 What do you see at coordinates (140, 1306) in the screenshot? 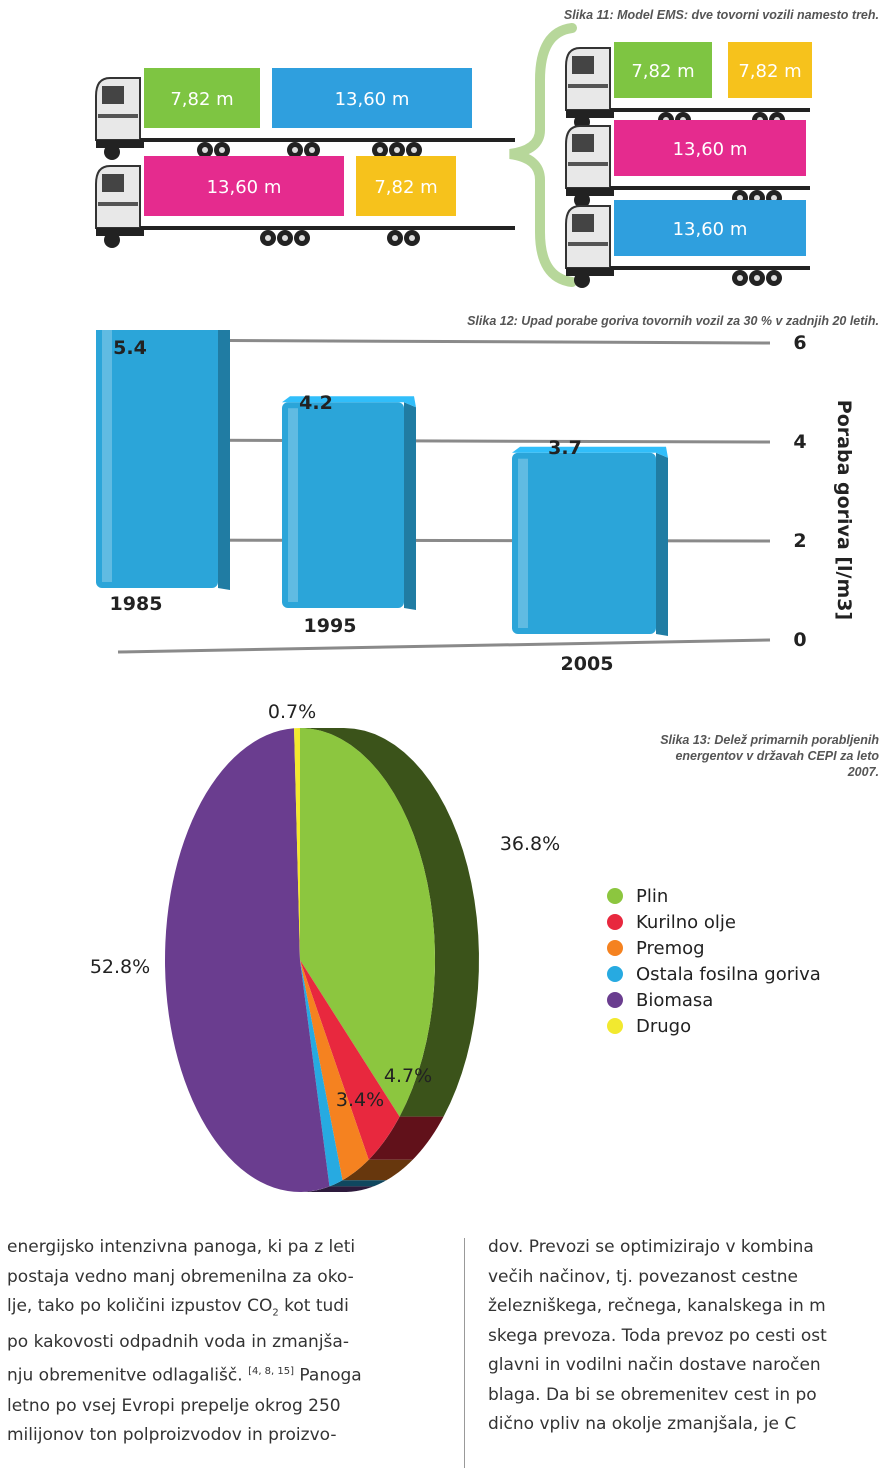
I see `text-line-co2: lje, tako po količini izpustov CO` at bounding box center [140, 1306].